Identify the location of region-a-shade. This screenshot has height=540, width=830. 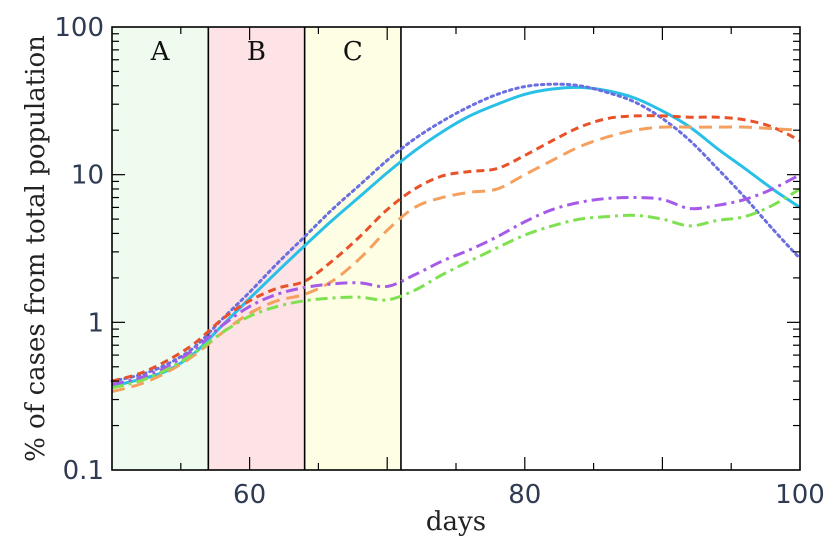
(160, 248).